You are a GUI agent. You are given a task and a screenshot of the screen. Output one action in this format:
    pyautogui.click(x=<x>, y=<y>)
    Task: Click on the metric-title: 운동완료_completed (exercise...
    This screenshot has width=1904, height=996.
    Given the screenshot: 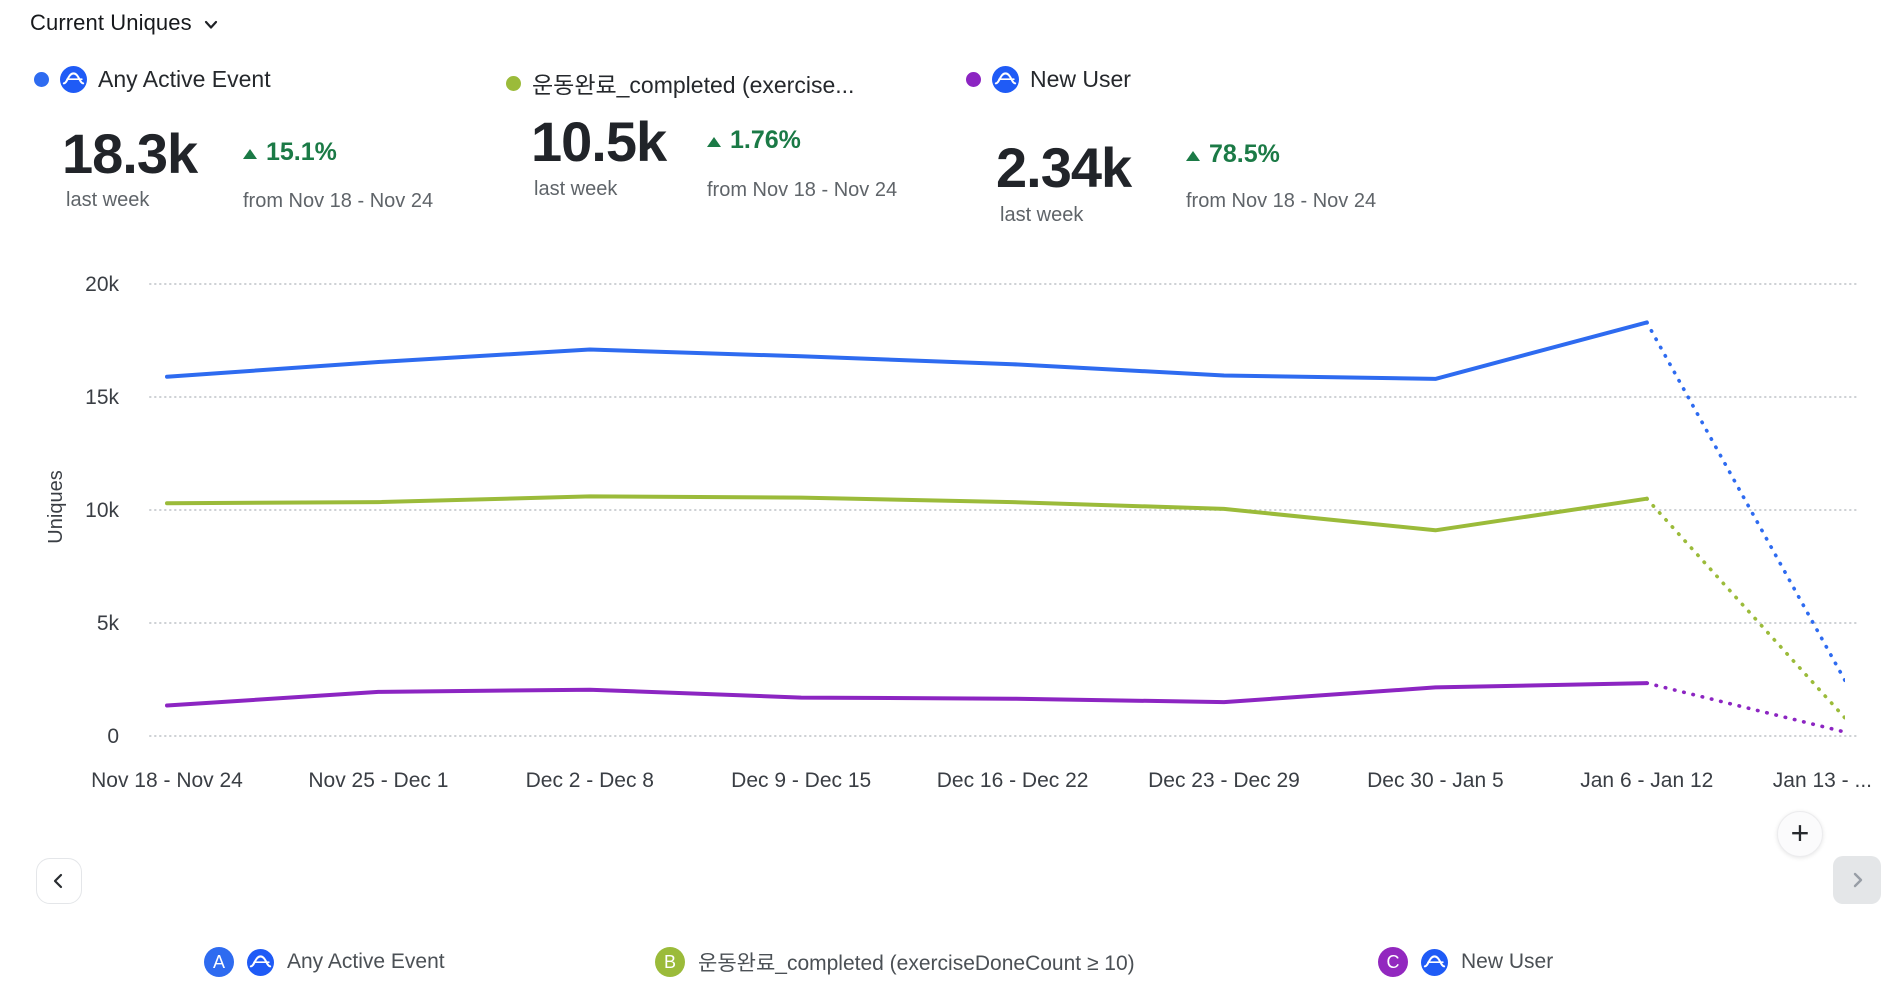 What is the action you would take?
    pyautogui.click(x=693, y=85)
    